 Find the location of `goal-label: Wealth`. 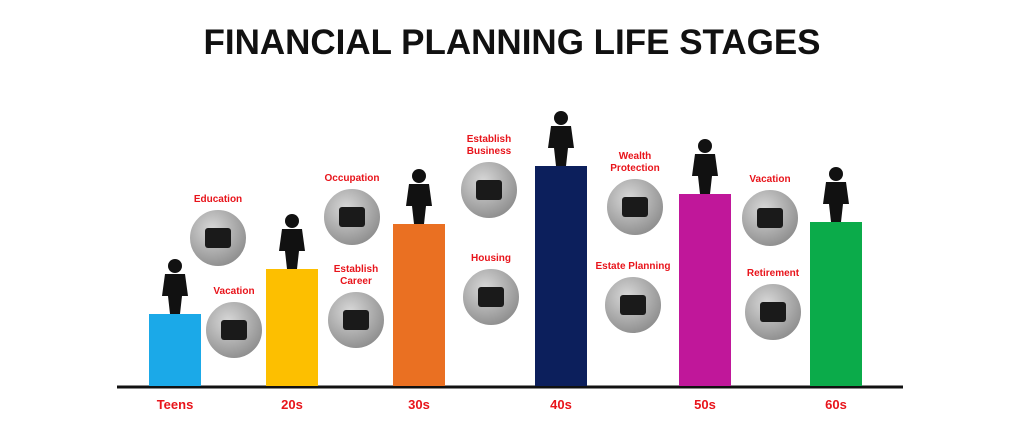

goal-label: Wealth is located at coordinates (635, 156).